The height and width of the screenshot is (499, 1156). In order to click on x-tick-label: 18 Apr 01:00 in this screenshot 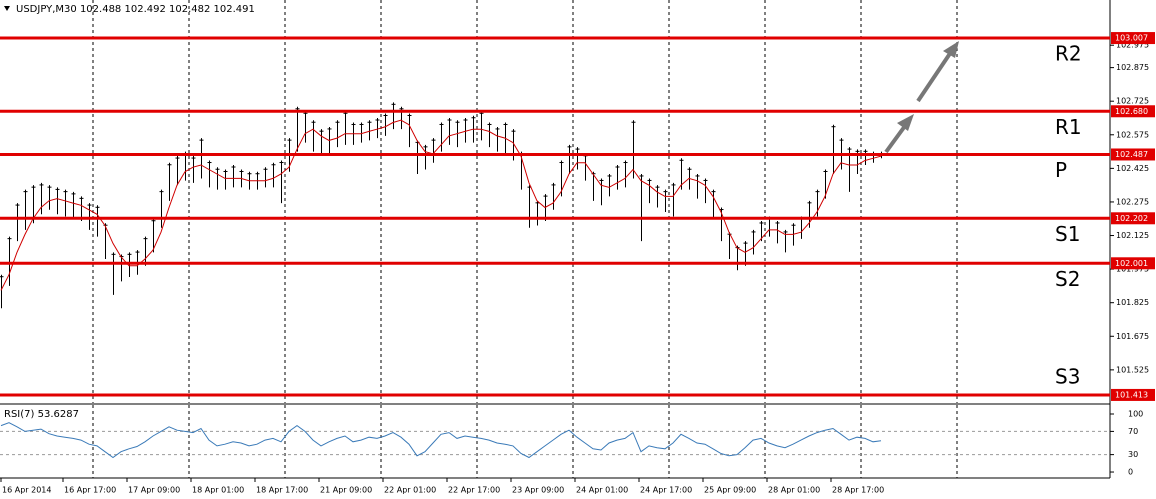, I will do `click(218, 490)`.